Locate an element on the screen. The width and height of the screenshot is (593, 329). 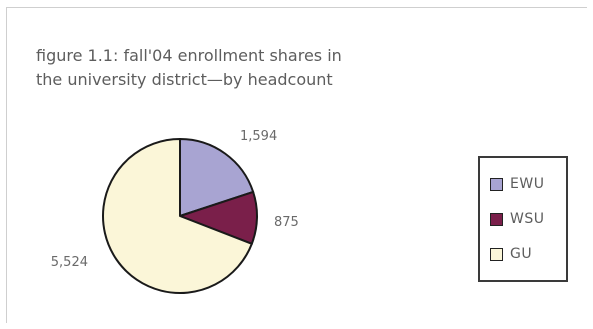
legend-item-gu: GU is located at coordinates (511, 254).